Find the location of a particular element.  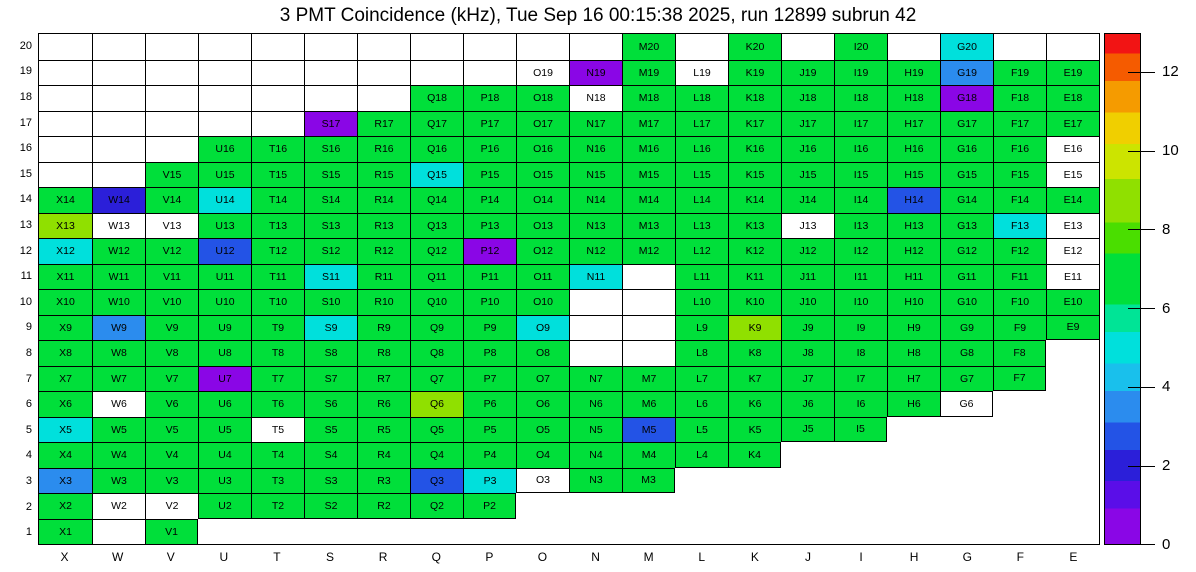

heatmap-cell: I17 is located at coordinates (860, 123).